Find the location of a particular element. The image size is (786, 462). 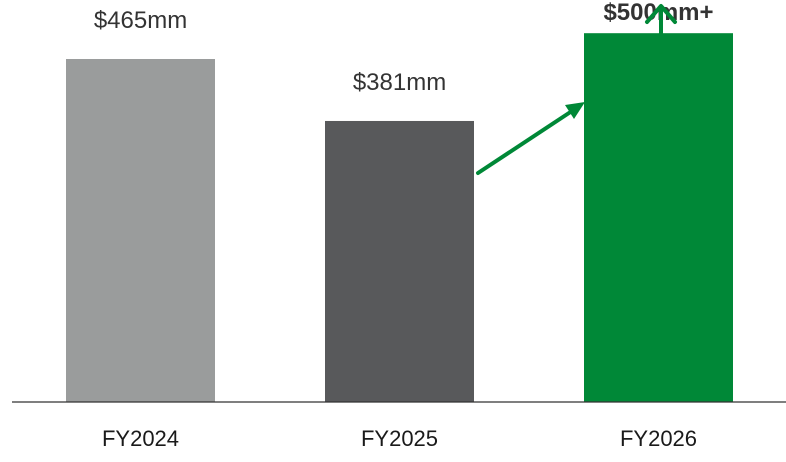

bar-fy2024 is located at coordinates (140, 230).